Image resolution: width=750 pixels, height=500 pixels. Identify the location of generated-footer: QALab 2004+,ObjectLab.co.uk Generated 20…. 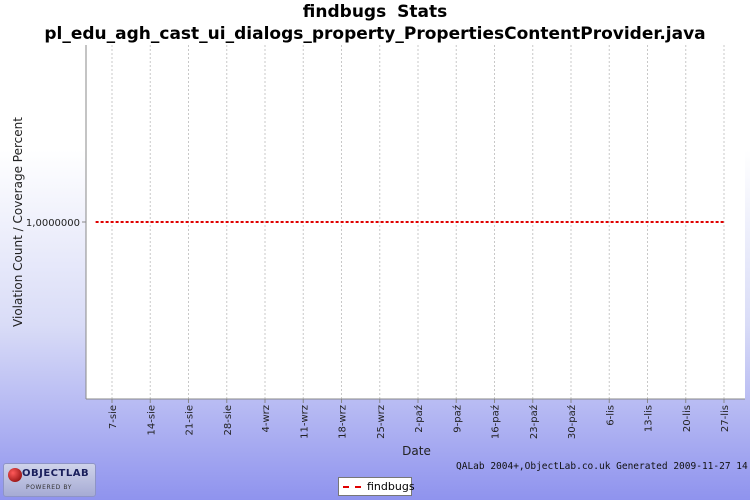
(603, 466).